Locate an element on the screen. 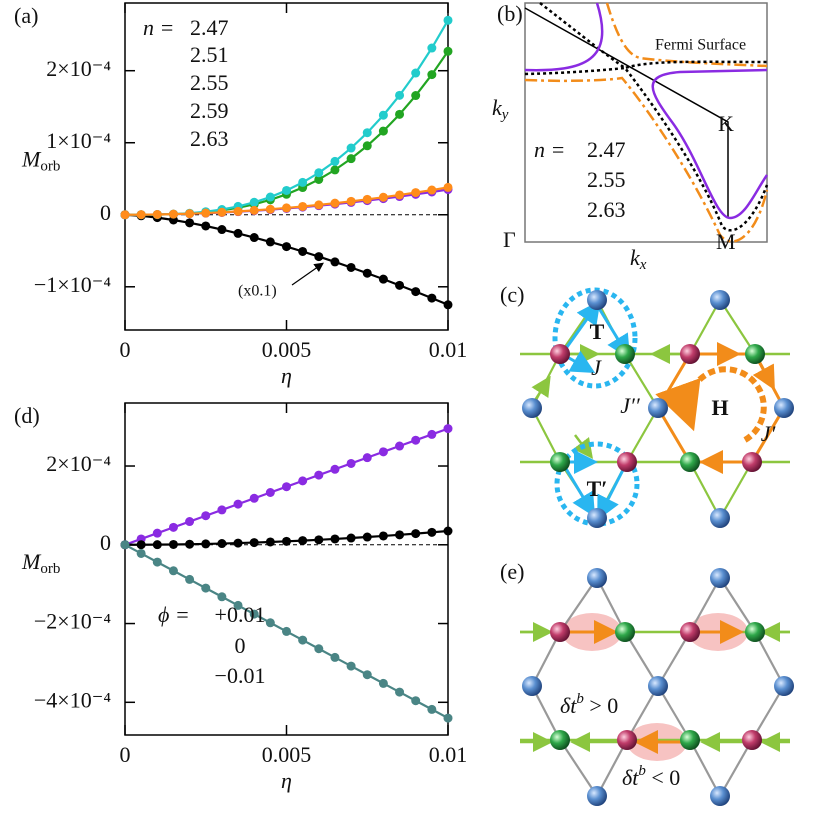  panel-b is located at coordinates (646, 122).